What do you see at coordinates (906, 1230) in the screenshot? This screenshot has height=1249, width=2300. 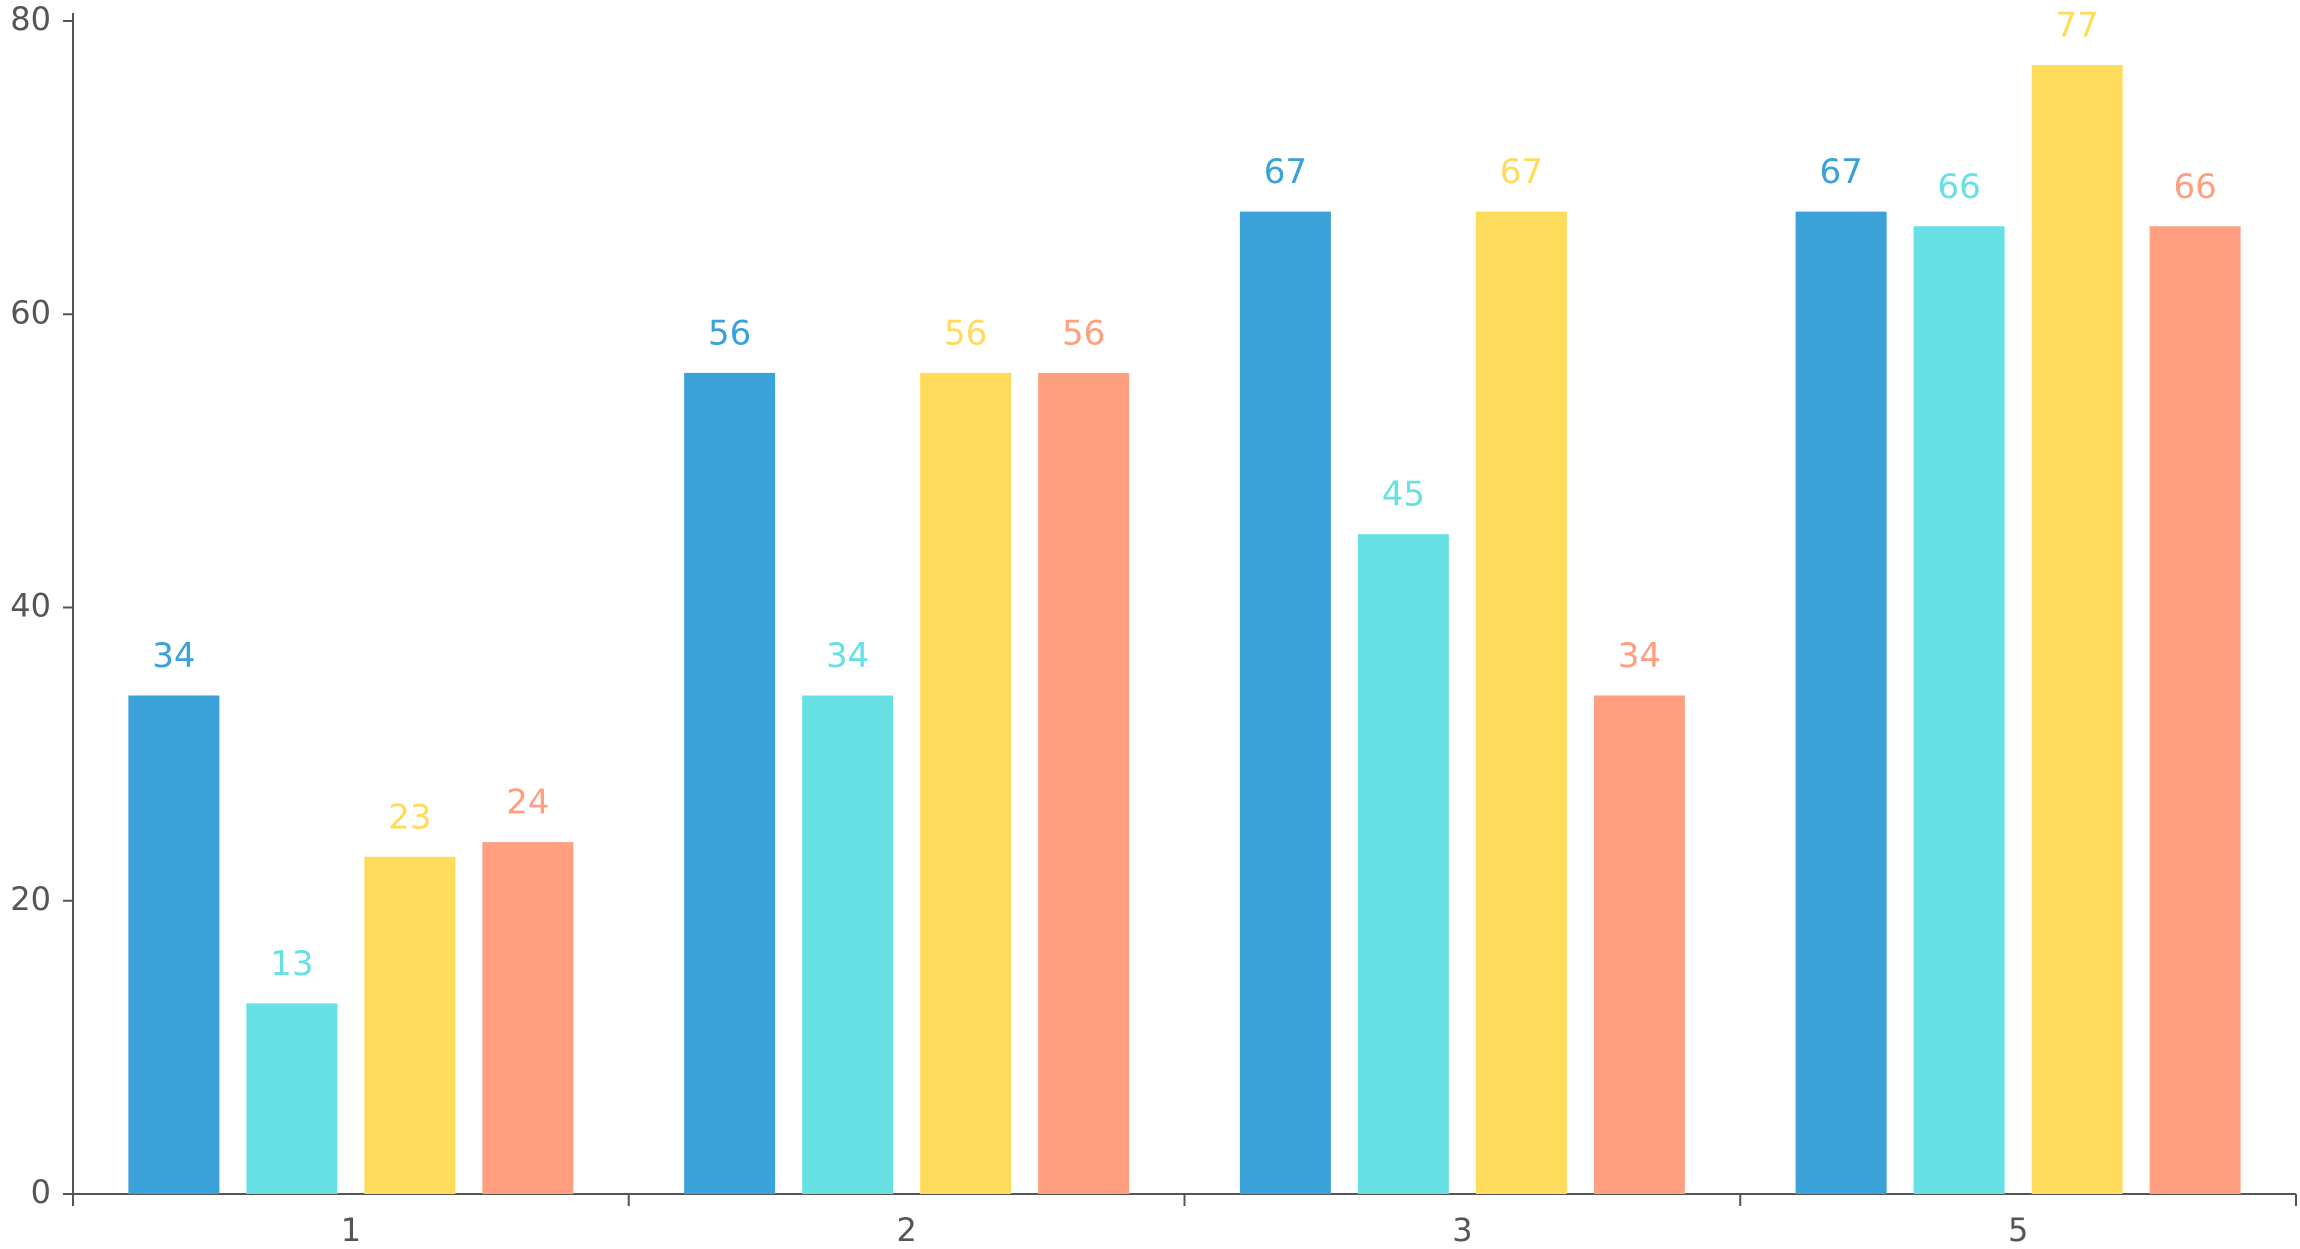 I see `x-tick-label: 2` at bounding box center [906, 1230].